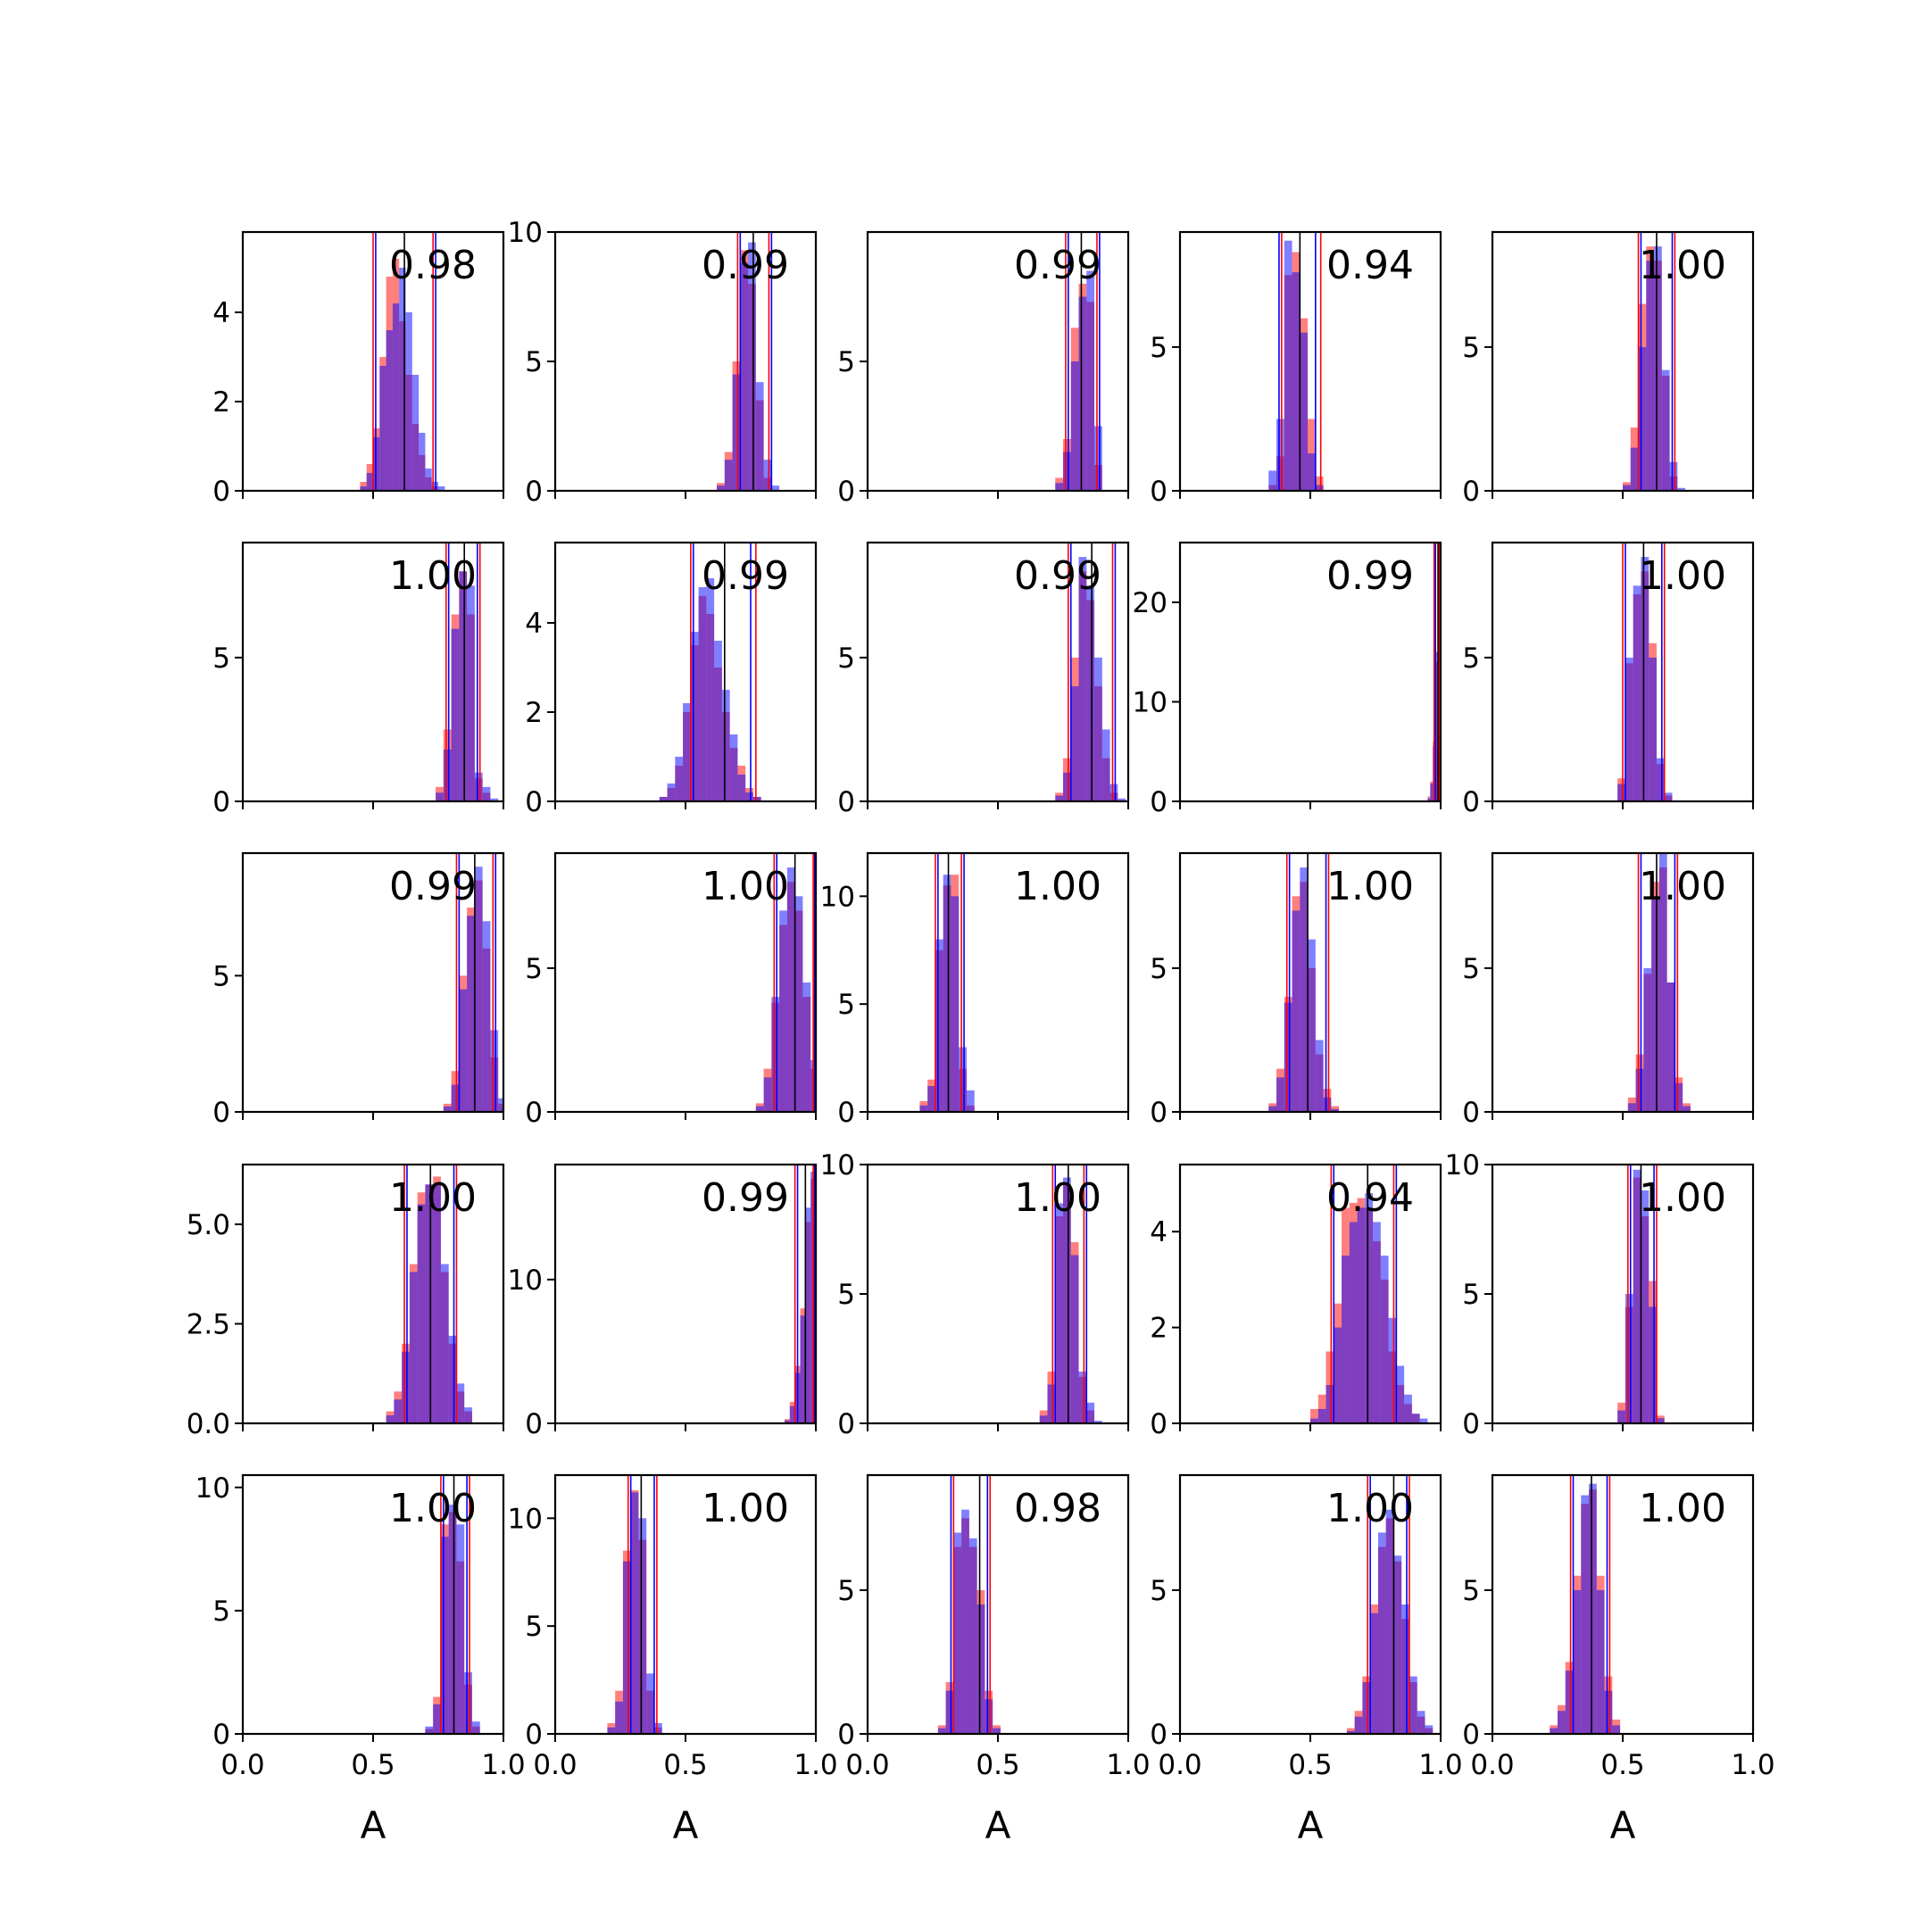 This screenshot has width=1928, height=1932. I want to click on y-tick-label: 5.0, so click(208, 1225).